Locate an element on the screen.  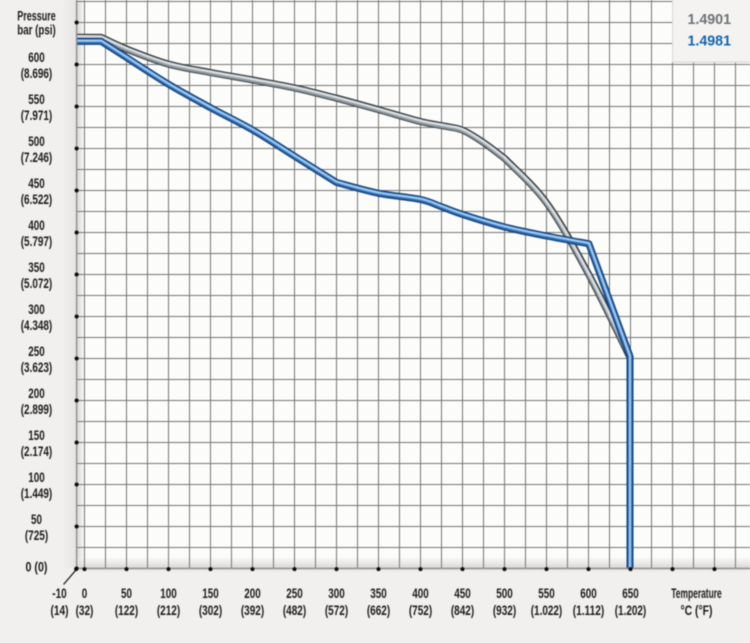
svg-text: (482) is located at coordinates (294, 610).